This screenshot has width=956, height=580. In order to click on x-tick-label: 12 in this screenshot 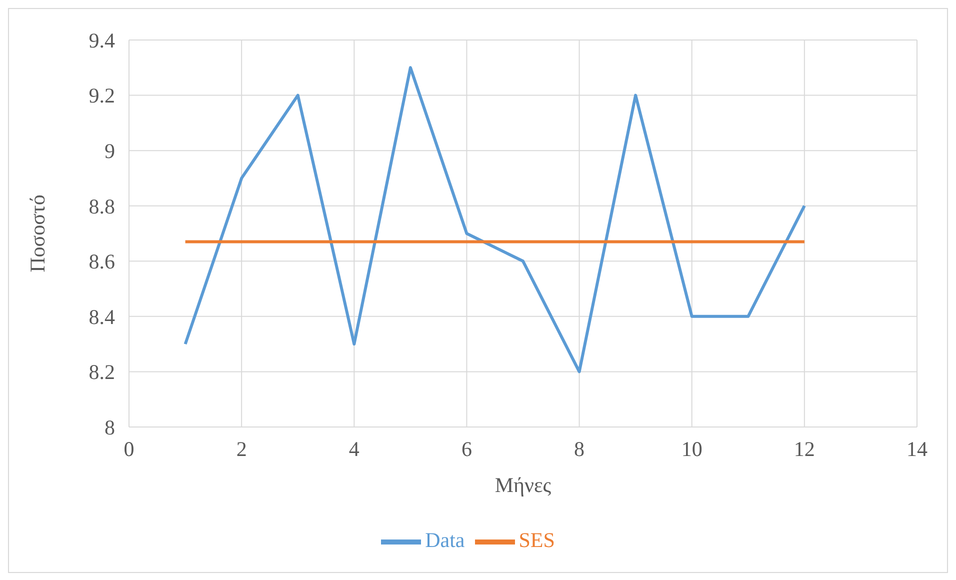, I will do `click(804, 448)`.